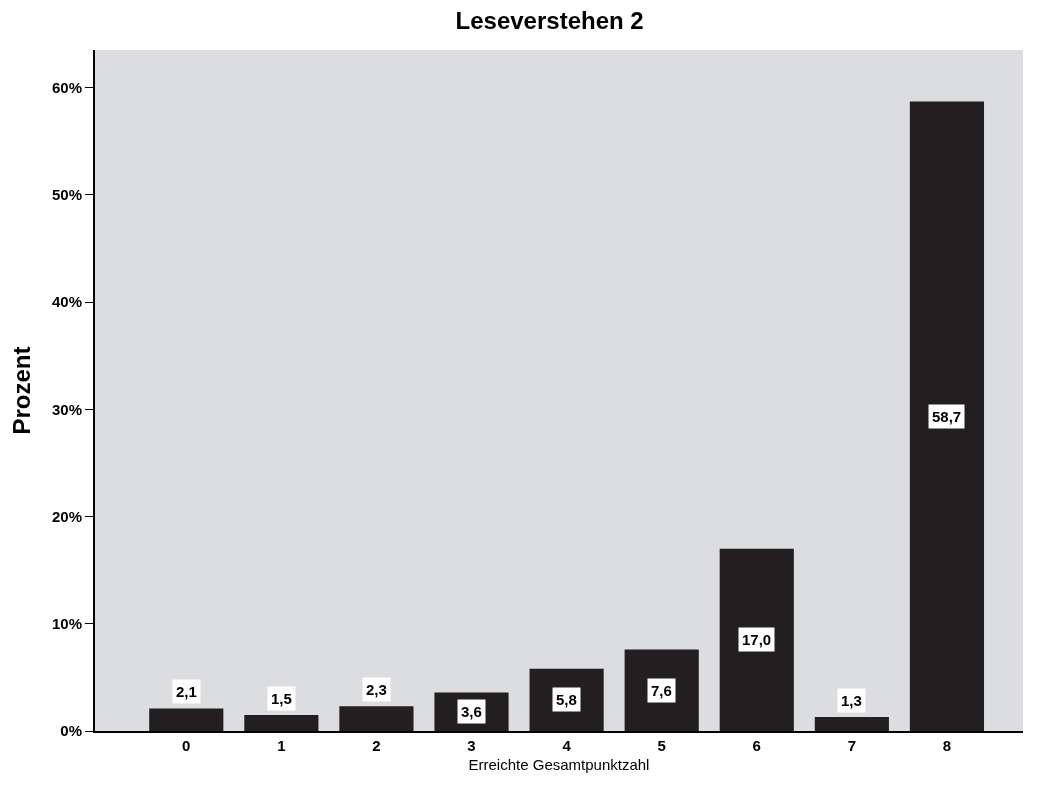 The image size is (1037, 793). What do you see at coordinates (71, 731) in the screenshot?
I see `y-tick-label: 0%` at bounding box center [71, 731].